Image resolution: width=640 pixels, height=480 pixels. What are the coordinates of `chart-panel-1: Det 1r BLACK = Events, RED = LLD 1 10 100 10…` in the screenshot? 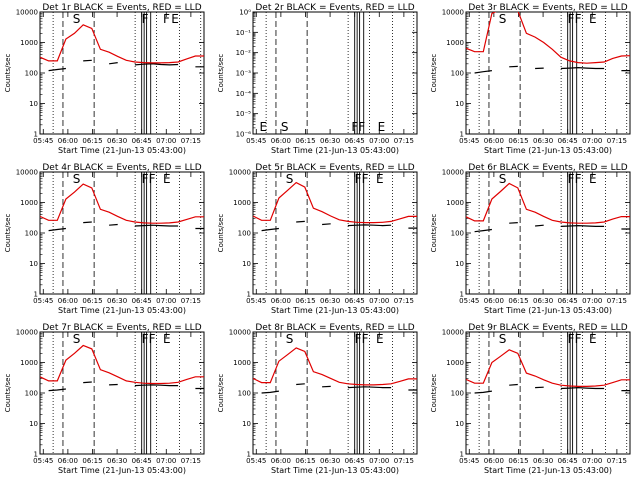 It's located at (104, 79).